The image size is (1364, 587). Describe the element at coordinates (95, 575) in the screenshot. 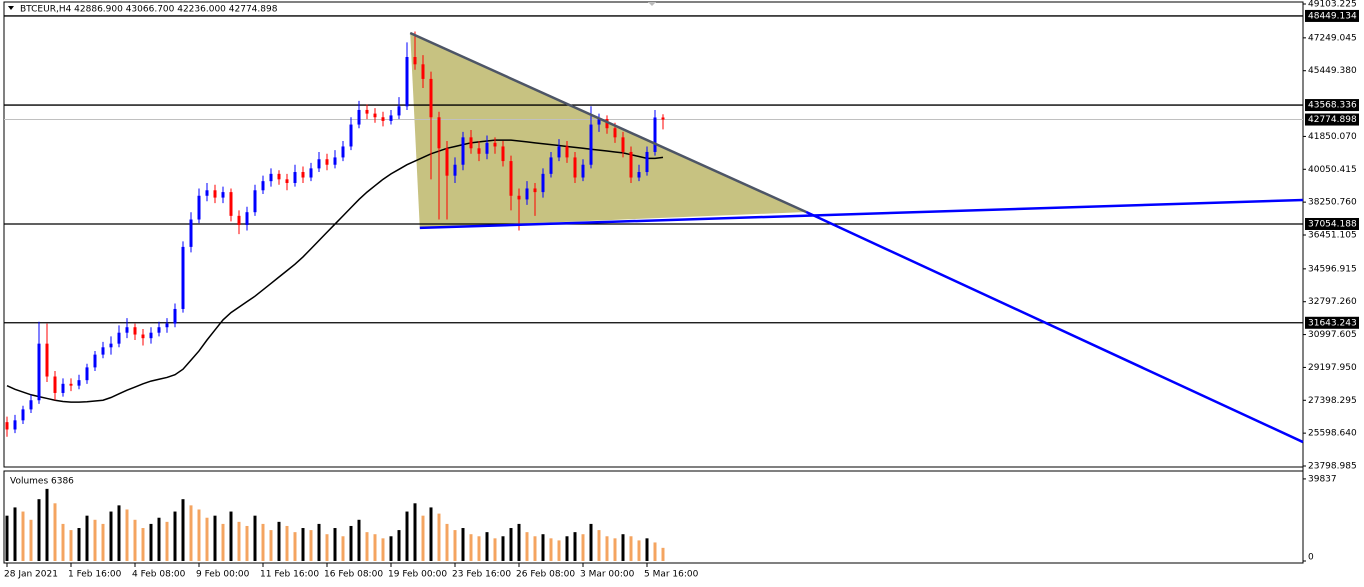

I see `x-tick-label: 1 Feb 16:00` at that location.